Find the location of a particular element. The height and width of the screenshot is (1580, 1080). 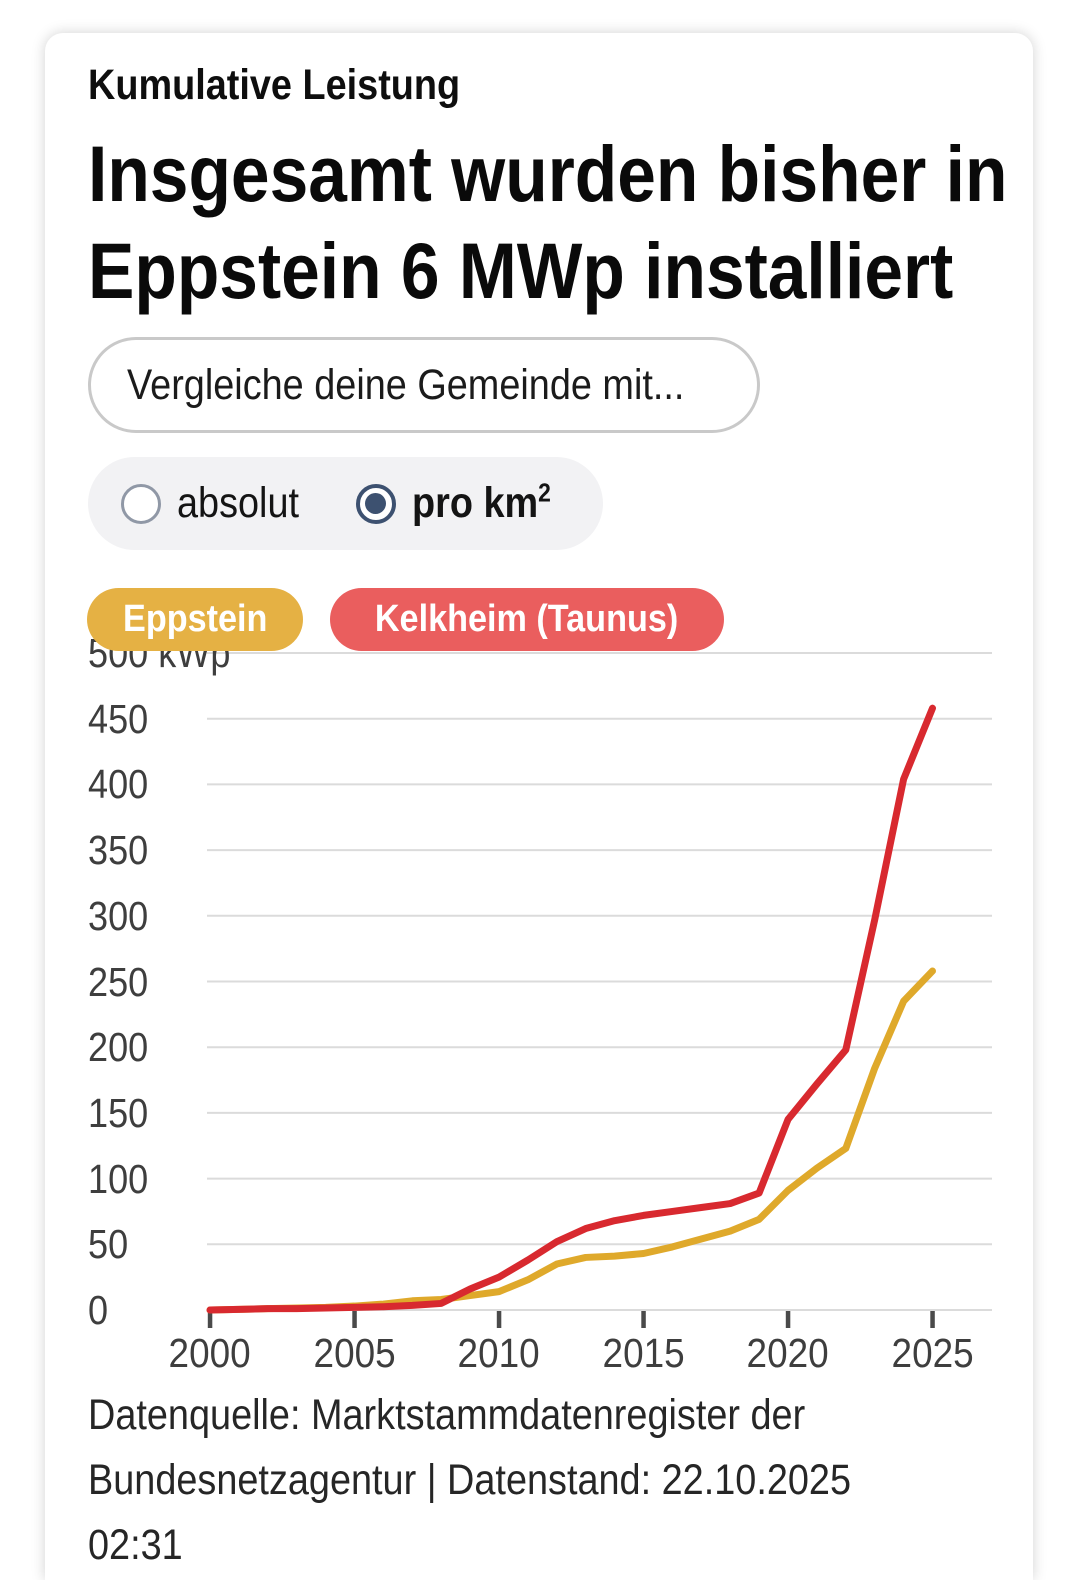

y-axis-label: 300 is located at coordinates (118, 915).